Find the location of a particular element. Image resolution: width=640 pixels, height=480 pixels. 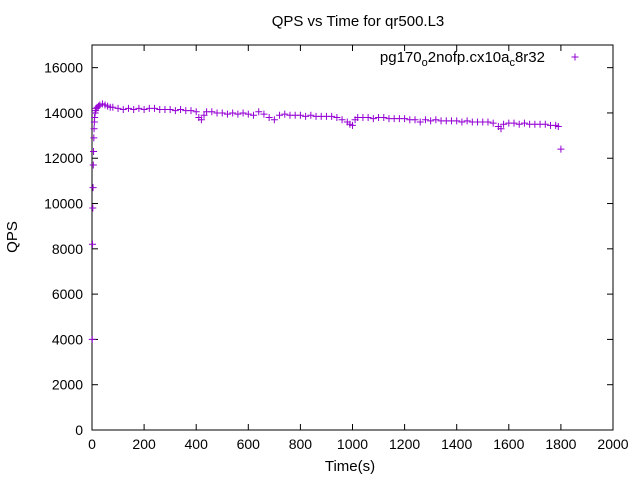

legend-label: pg170o2nofp.cx10ac8r32 is located at coordinates (462, 59).